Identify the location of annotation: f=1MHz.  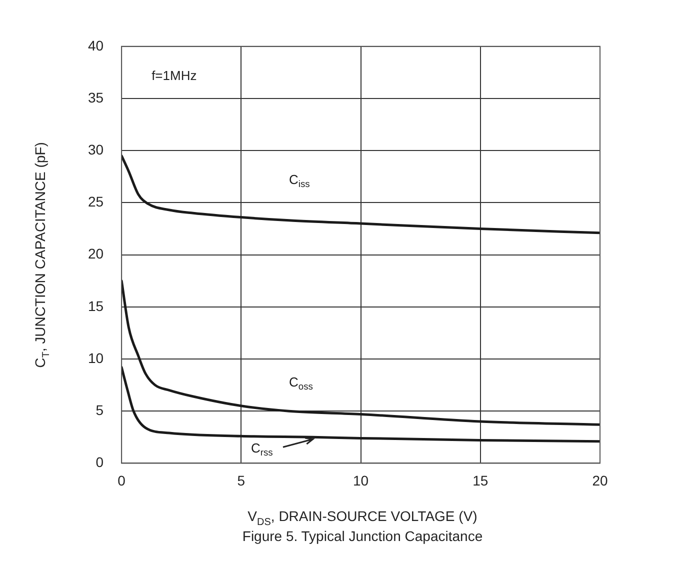
(174, 75).